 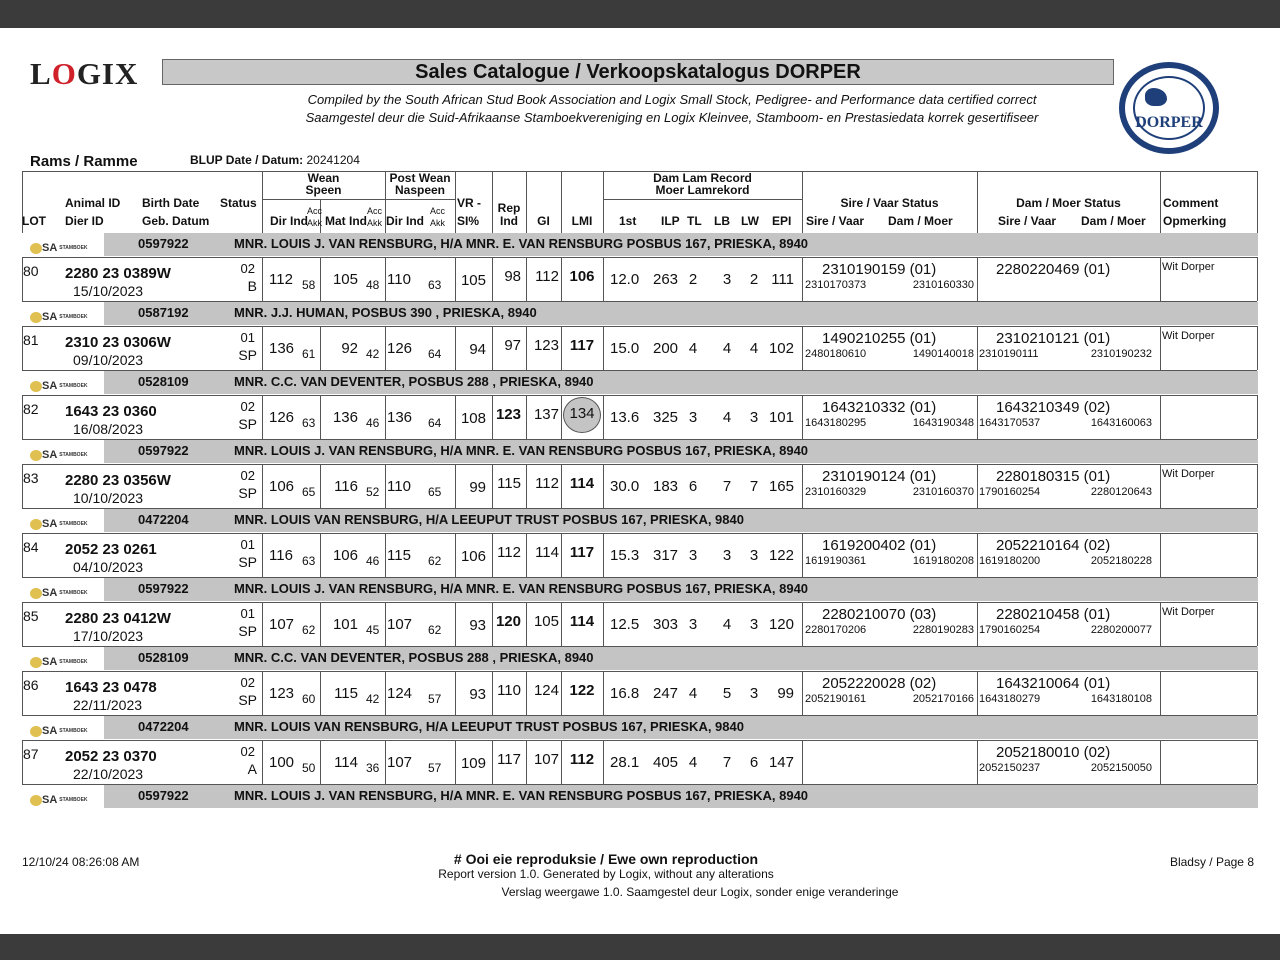 What do you see at coordinates (31, 616) in the screenshot?
I see `lot-number: 85` at bounding box center [31, 616].